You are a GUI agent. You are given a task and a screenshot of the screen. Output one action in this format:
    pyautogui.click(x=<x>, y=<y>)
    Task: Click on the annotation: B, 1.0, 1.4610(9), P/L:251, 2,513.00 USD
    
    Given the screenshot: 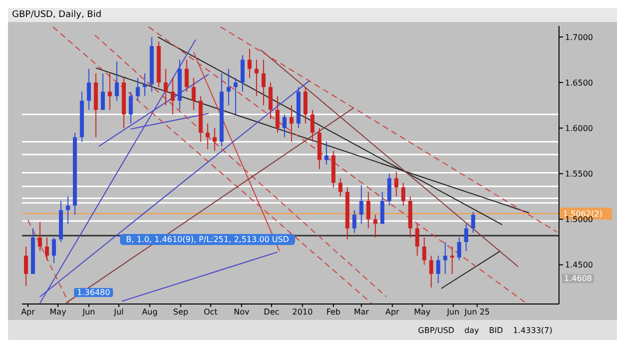 What is the action you would take?
    pyautogui.click(x=208, y=239)
    